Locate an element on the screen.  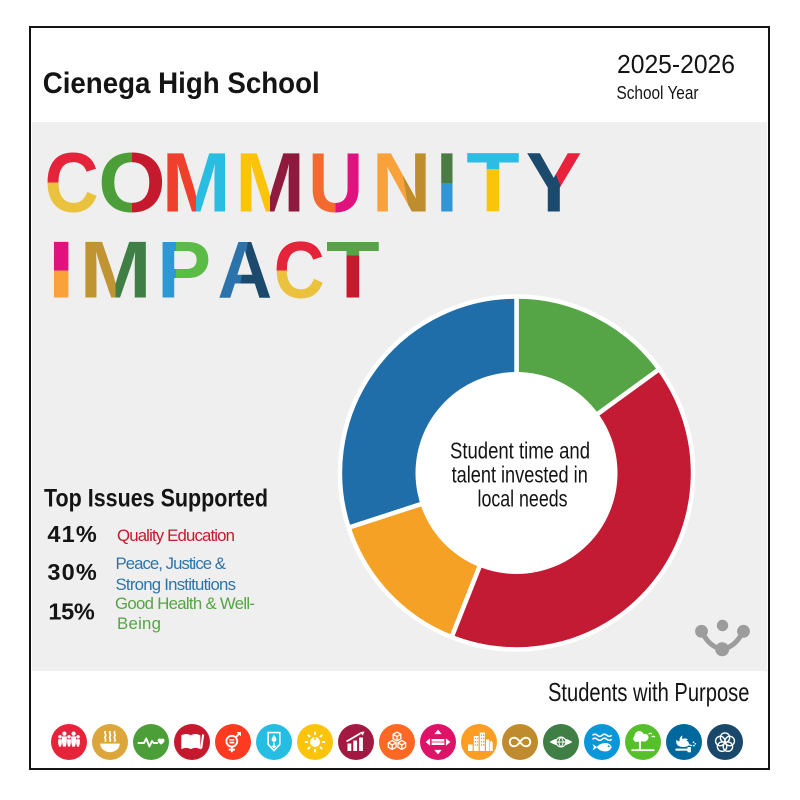
svg-text: Strong Institutions is located at coordinates (176, 584).